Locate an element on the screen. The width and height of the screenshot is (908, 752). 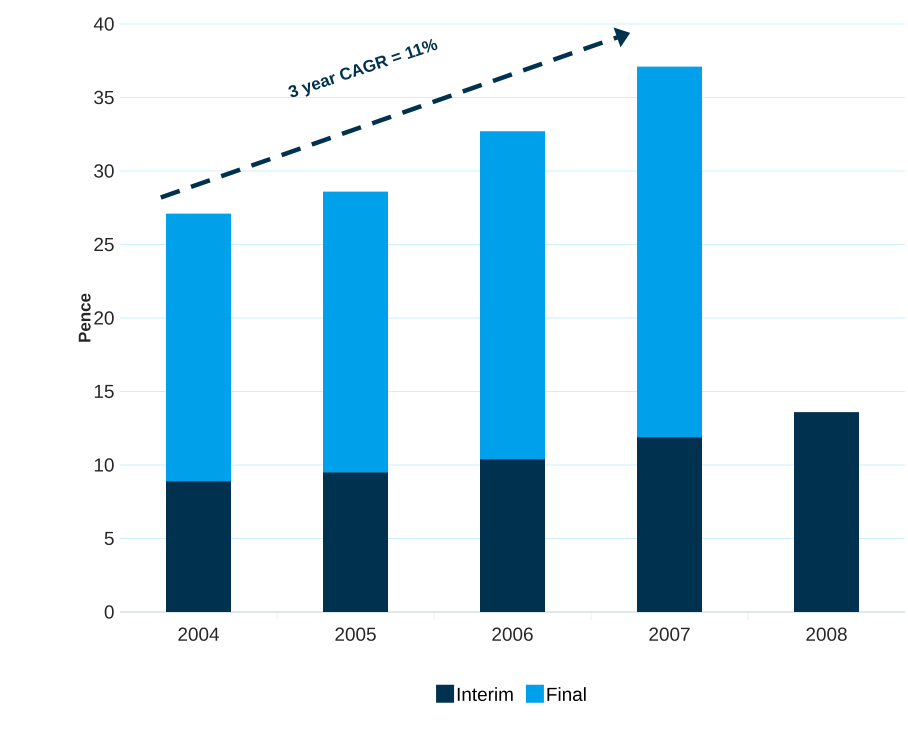
y-axis-title: Pence is located at coordinates (84, 318).